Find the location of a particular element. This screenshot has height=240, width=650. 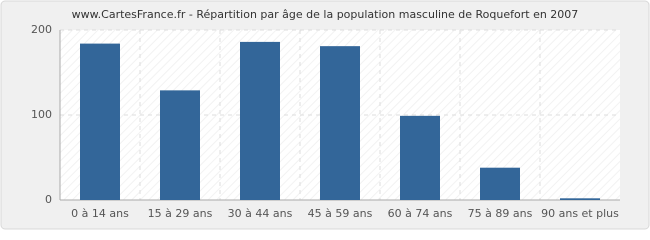

x-tick-label: 30 à 44 ans is located at coordinates (260, 213).